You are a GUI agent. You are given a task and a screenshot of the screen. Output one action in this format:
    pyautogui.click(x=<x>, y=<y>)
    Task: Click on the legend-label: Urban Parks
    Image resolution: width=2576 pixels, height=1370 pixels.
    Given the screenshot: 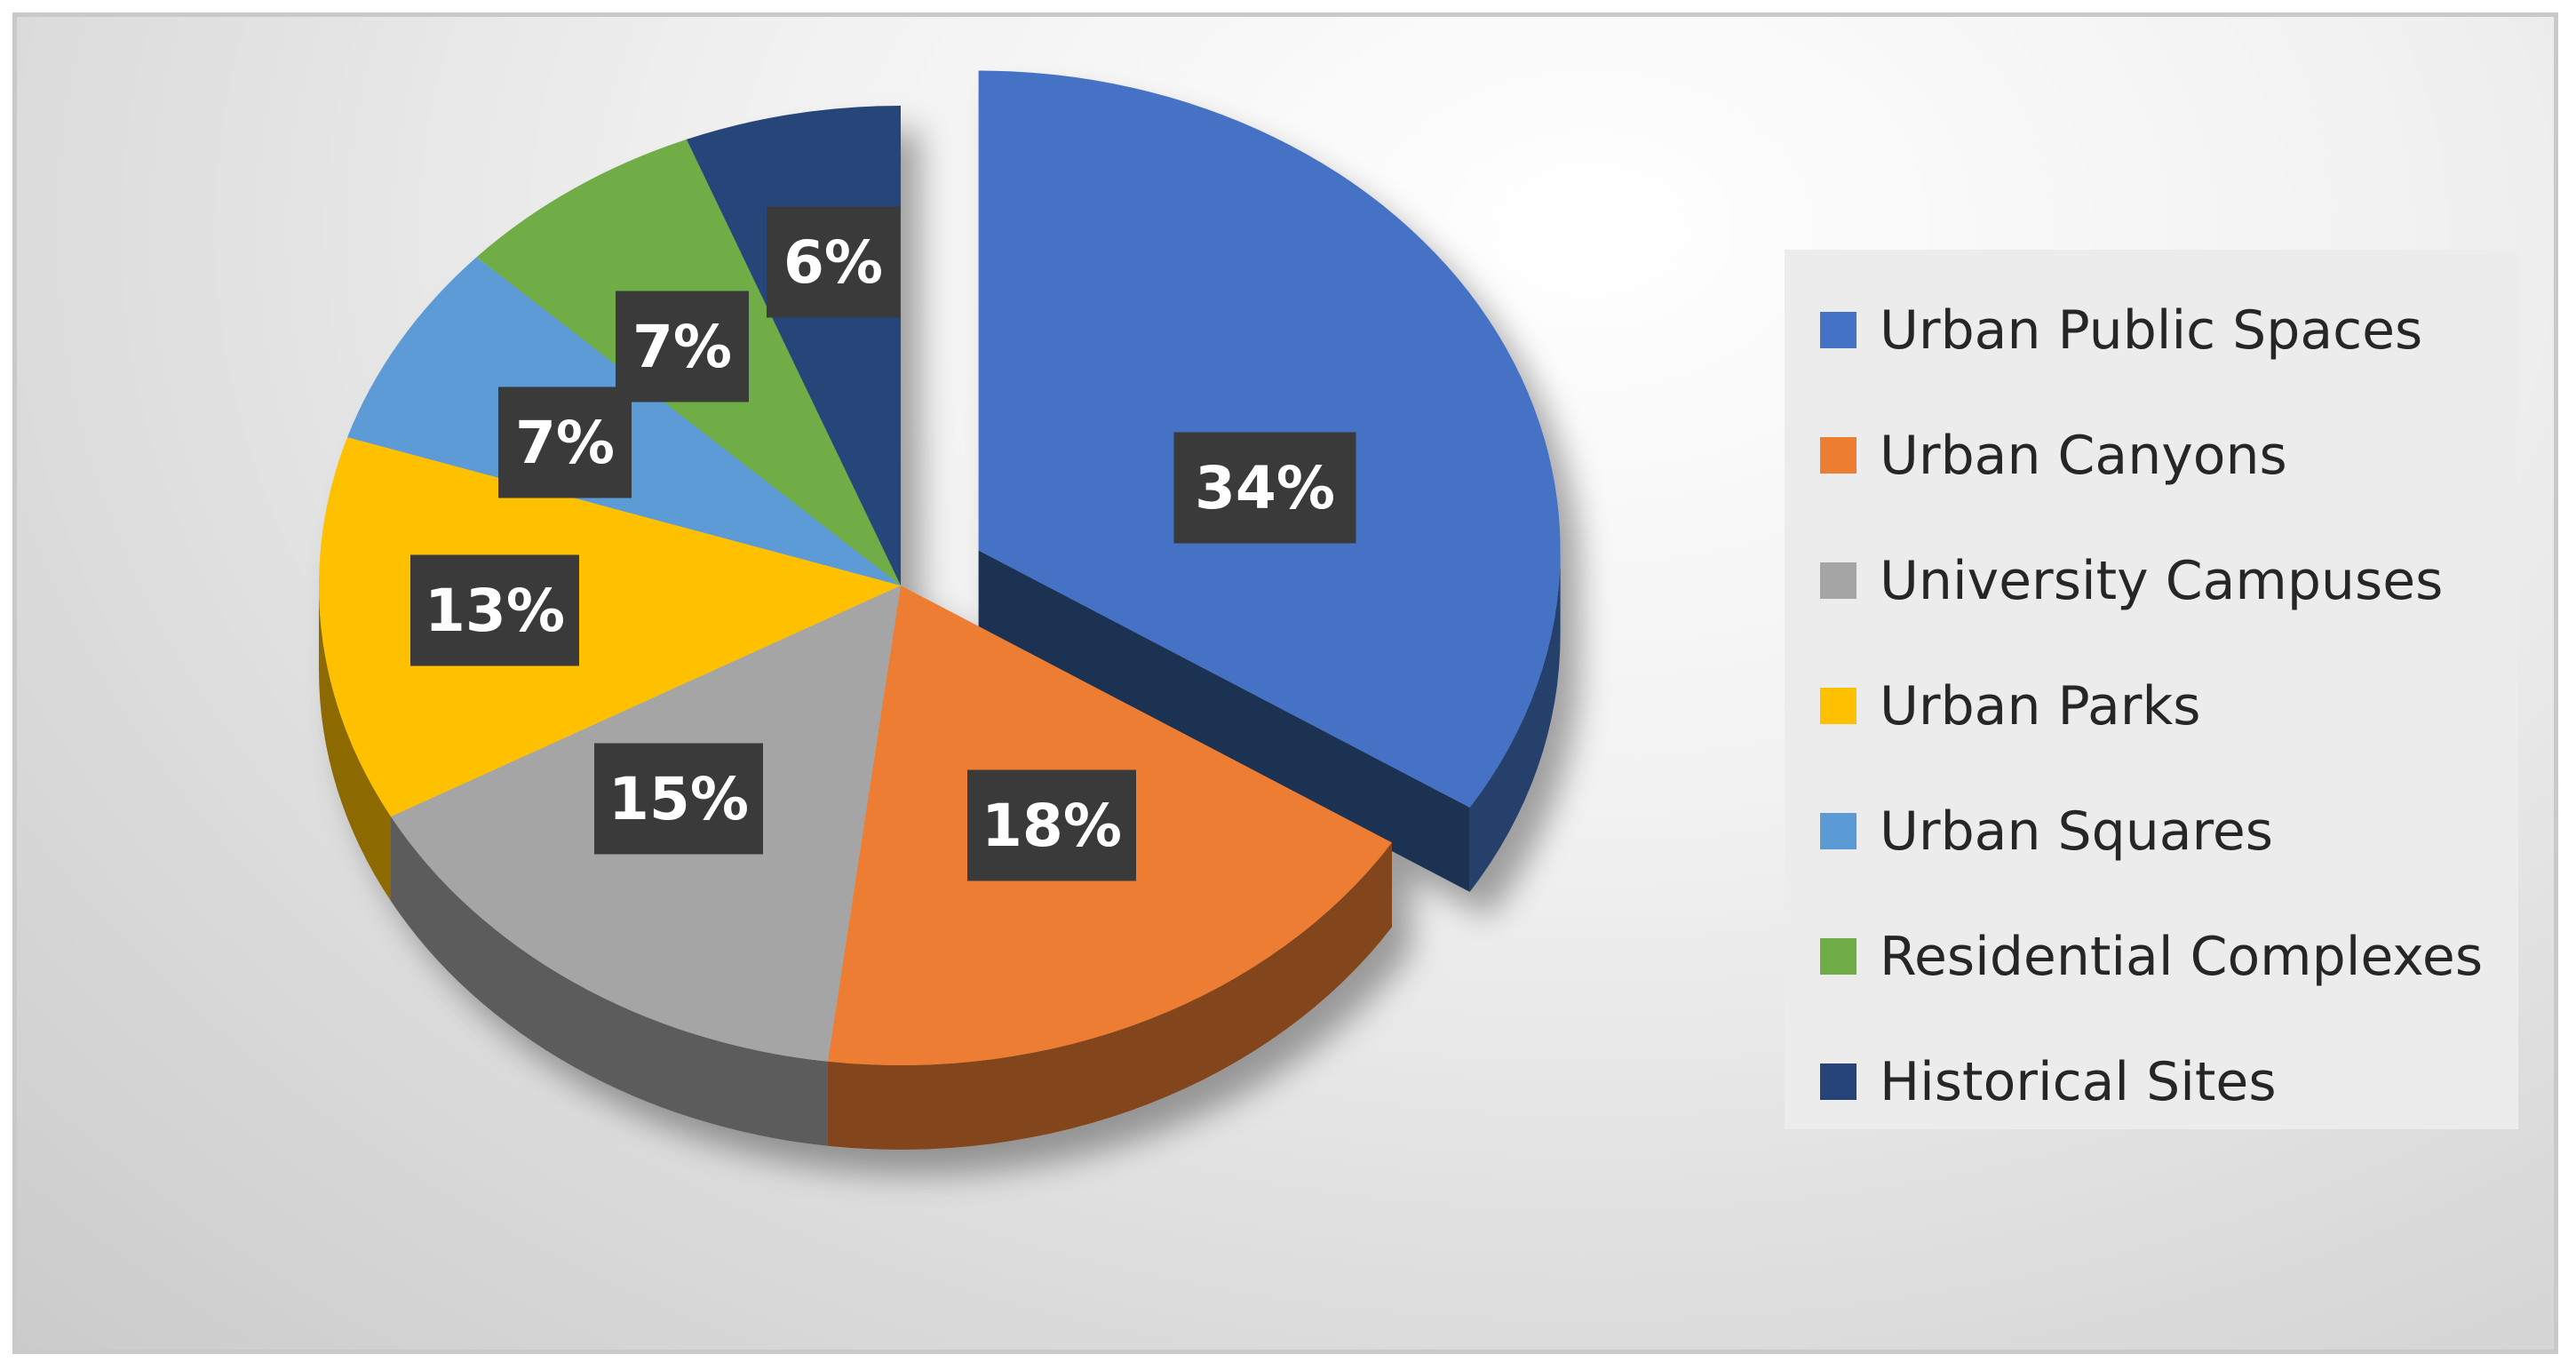 What is the action you would take?
    pyautogui.click(x=2040, y=705)
    